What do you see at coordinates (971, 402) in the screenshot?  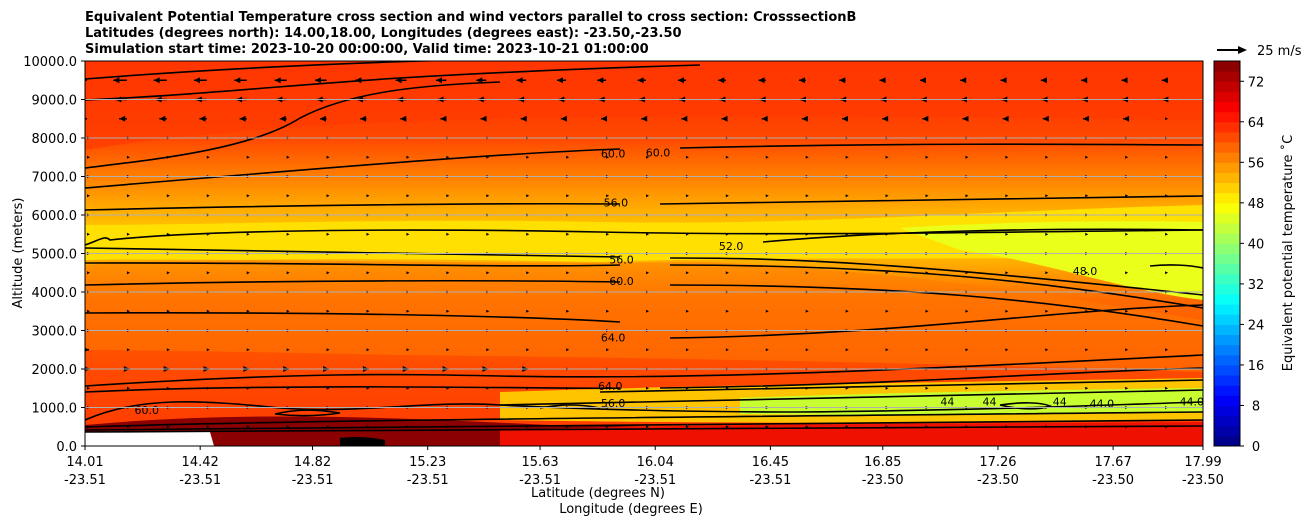 I see `boundary-layer-green-band` at bounding box center [971, 402].